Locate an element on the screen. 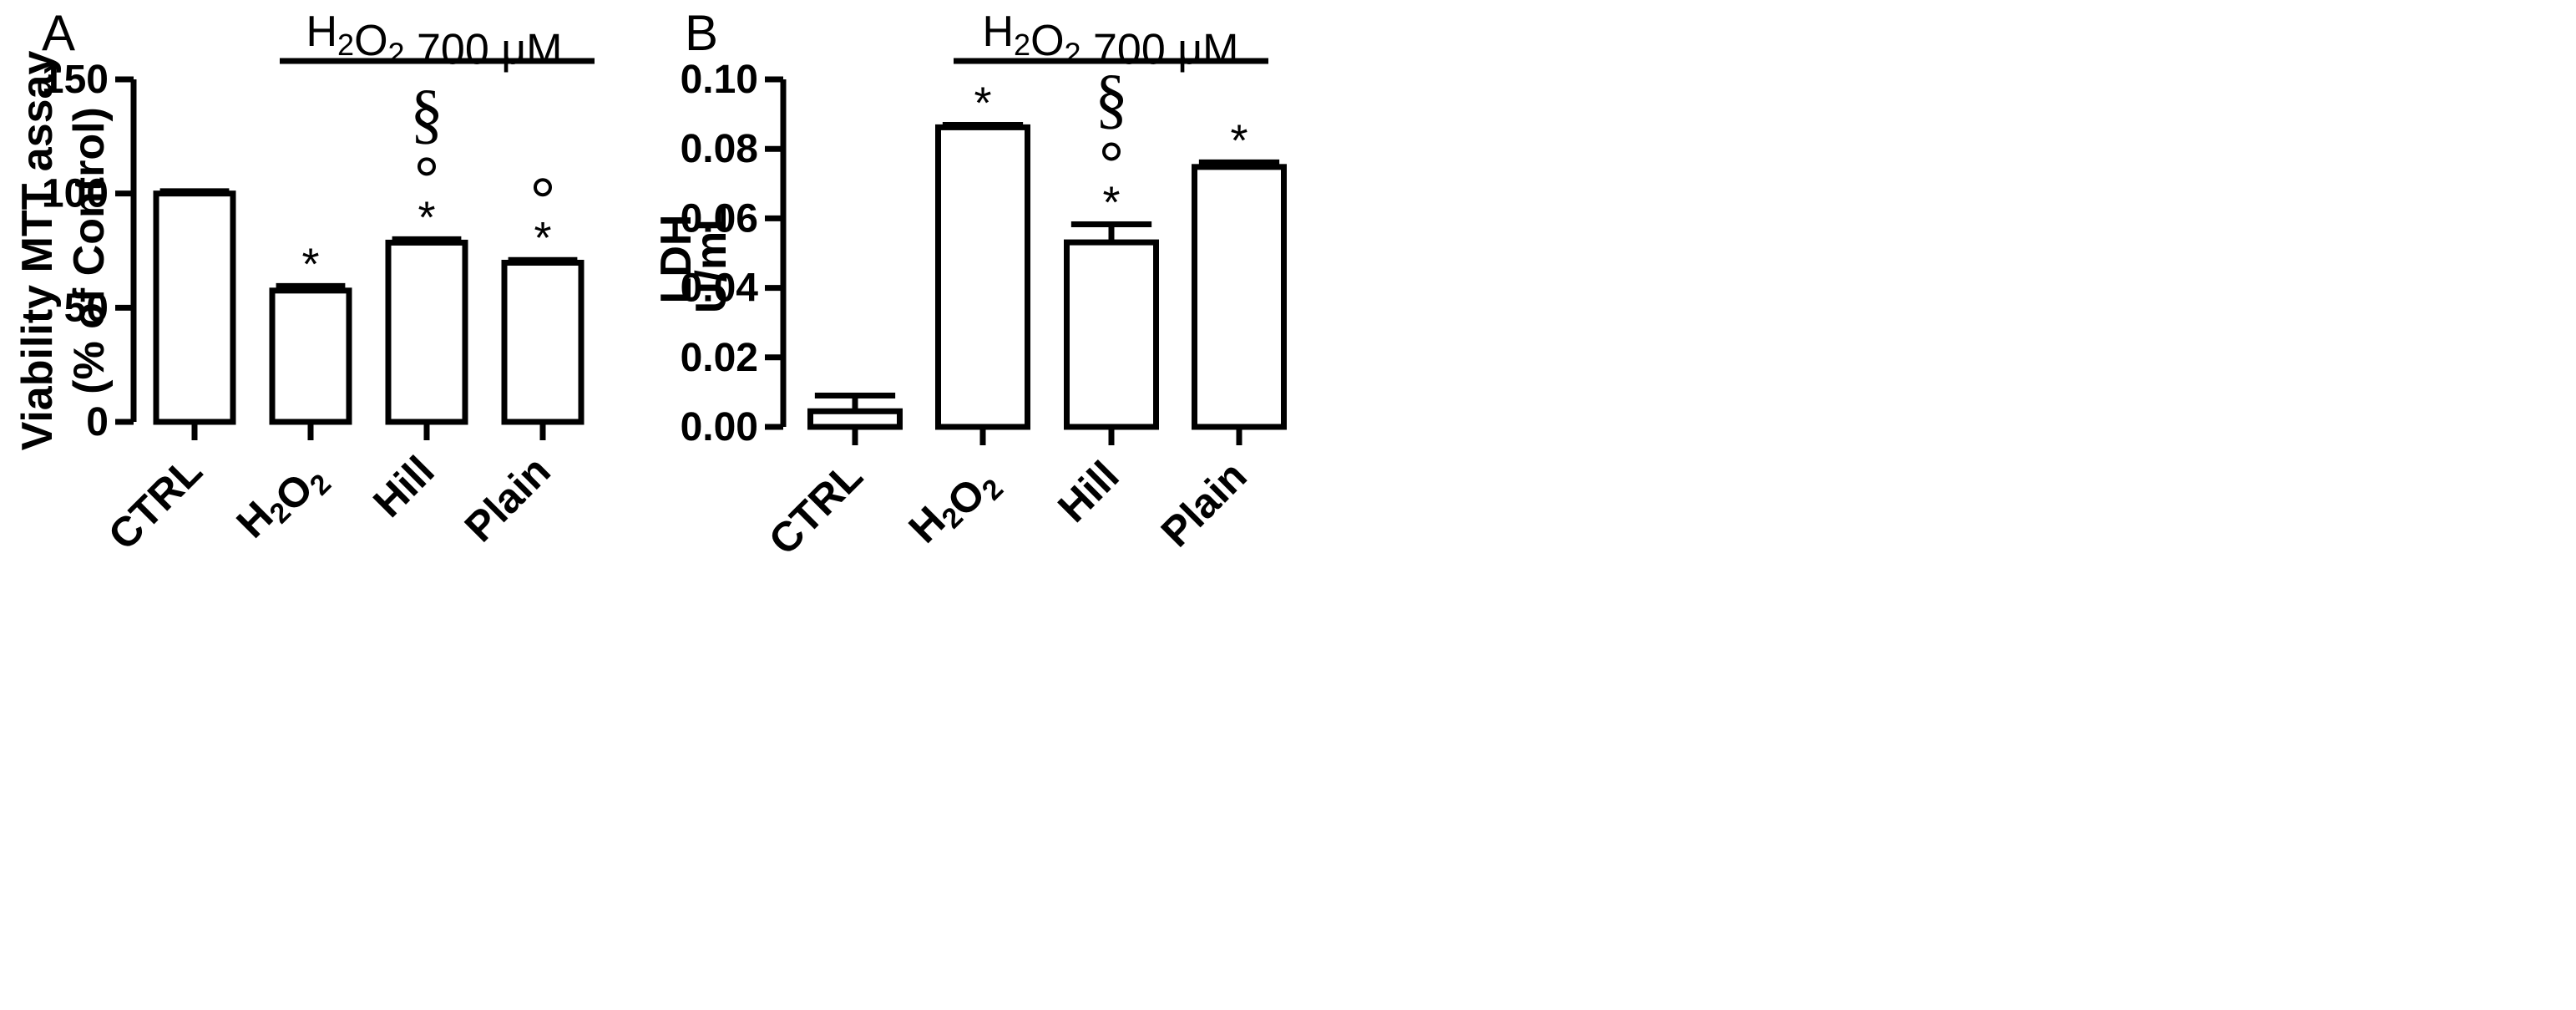 This screenshot has width=2576, height=1010. y-tick-label: 150 is located at coordinates (75, 80).